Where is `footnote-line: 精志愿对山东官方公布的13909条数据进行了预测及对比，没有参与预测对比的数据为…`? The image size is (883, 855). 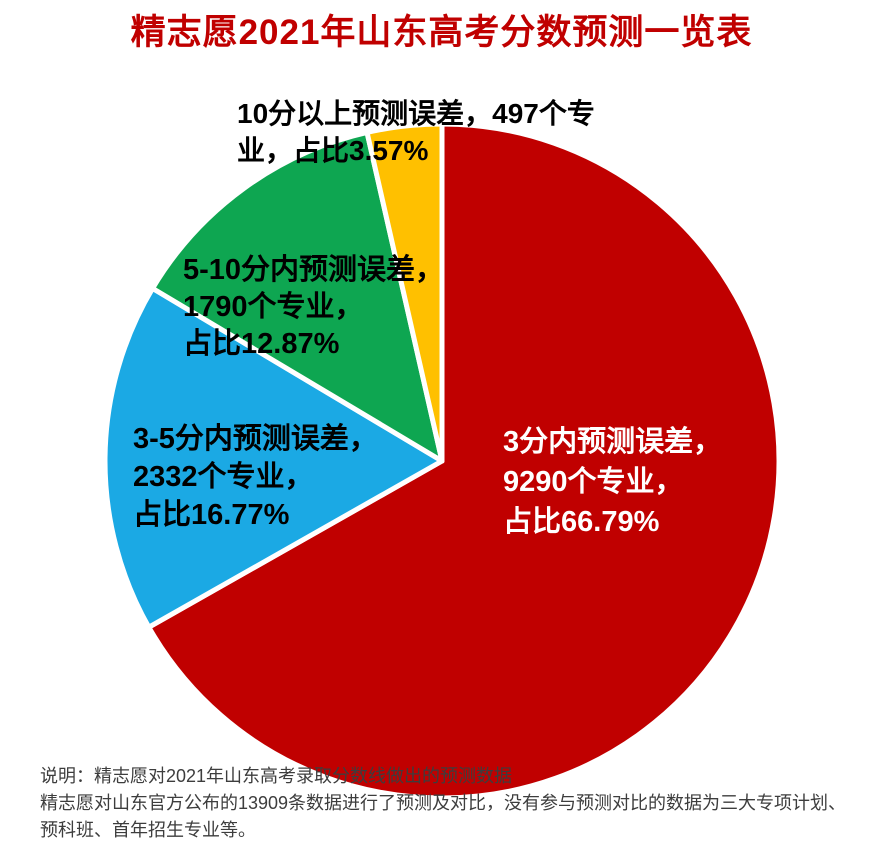
footnote-line: 精志愿对山东官方公布的13909条数据进行了预测及对比，没有参与预测对比的数据为… is located at coordinates (443, 803).